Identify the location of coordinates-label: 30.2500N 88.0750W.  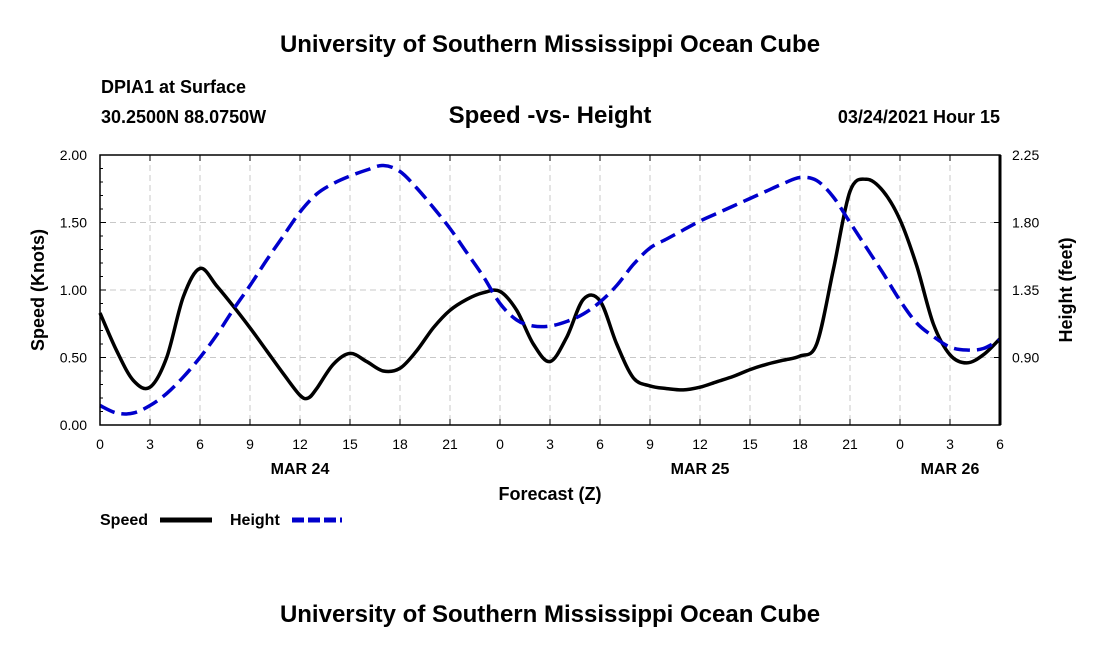
(184, 117).